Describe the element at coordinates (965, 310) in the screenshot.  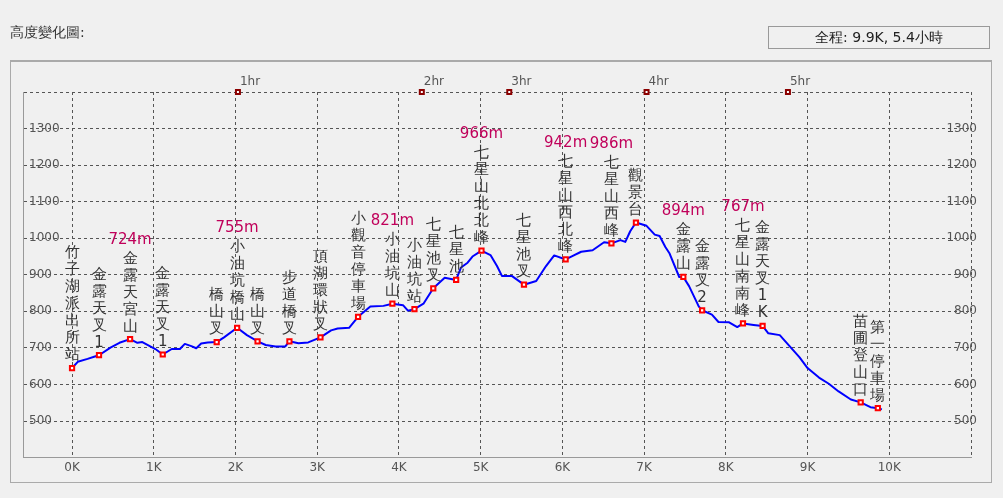
I see `y2-tick-label: 800` at that location.